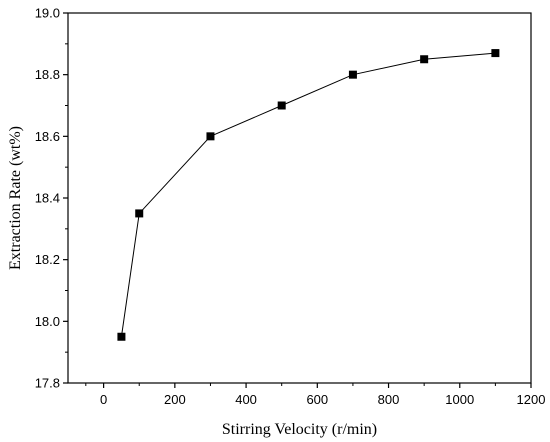 Image resolution: width=550 pixels, height=442 pixels. What do you see at coordinates (103, 399) in the screenshot?
I see `x-tick-label: 0` at bounding box center [103, 399].